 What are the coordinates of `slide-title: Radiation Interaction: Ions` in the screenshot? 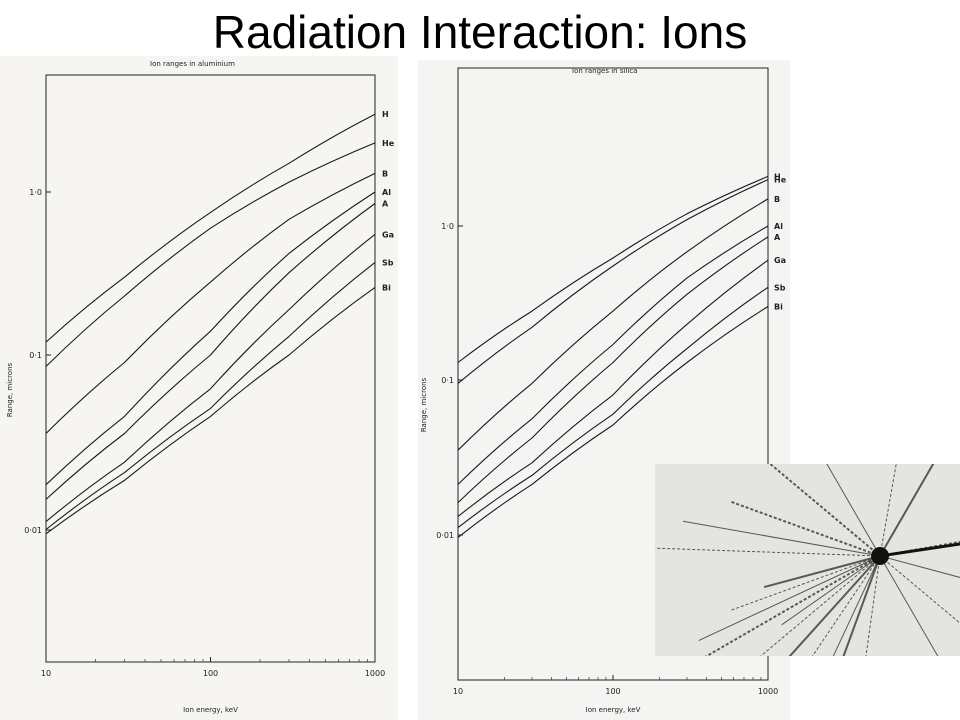 It's located at (480, 32).